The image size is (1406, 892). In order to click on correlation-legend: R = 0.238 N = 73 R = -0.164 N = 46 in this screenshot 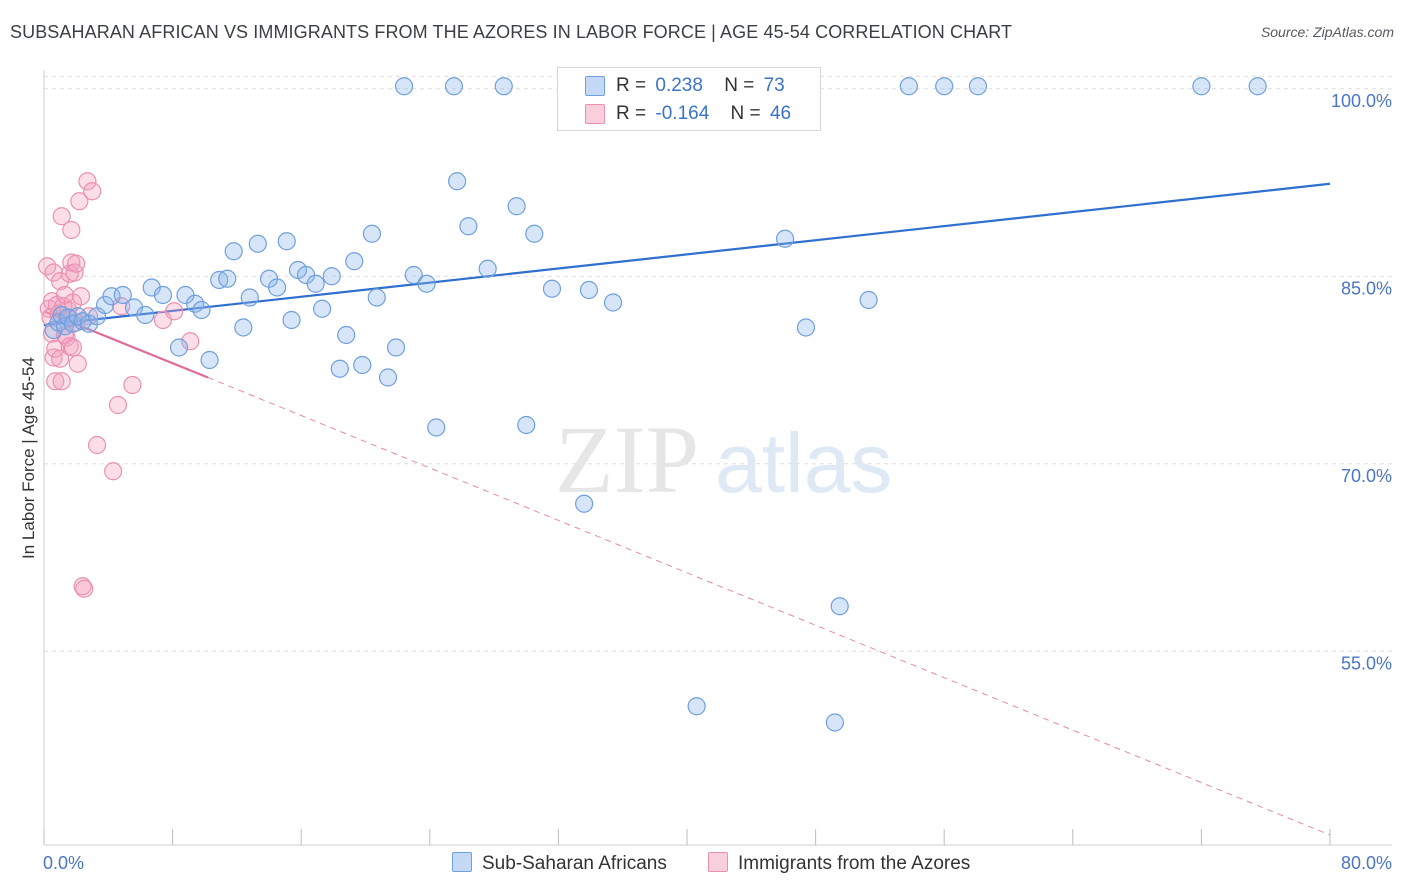, I will do `click(689, 99)`.